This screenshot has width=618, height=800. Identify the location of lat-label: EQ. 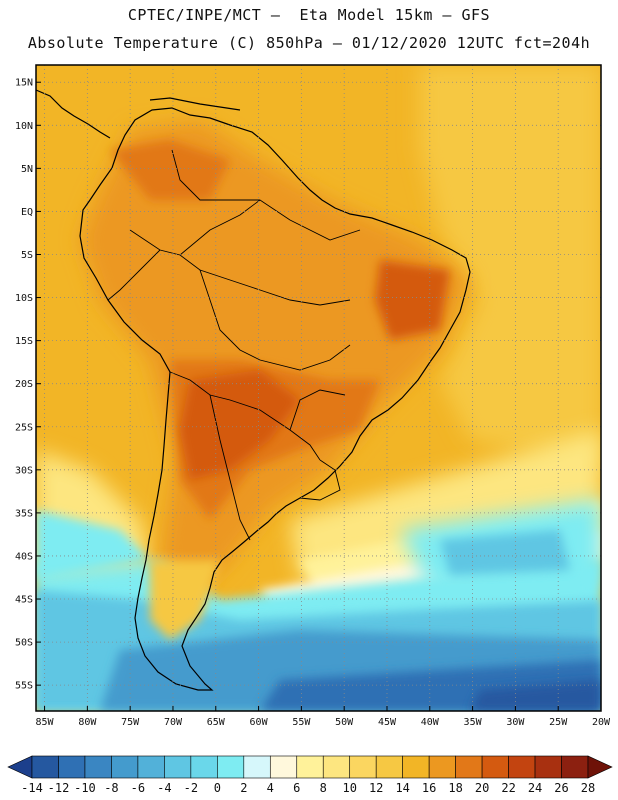
(27, 212).